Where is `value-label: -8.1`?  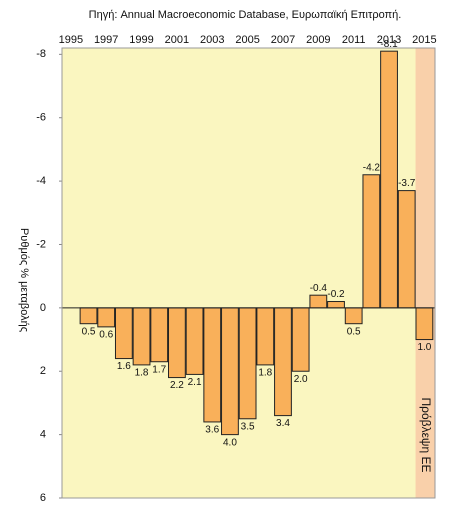 value-label: -8.1 is located at coordinates (389, 44).